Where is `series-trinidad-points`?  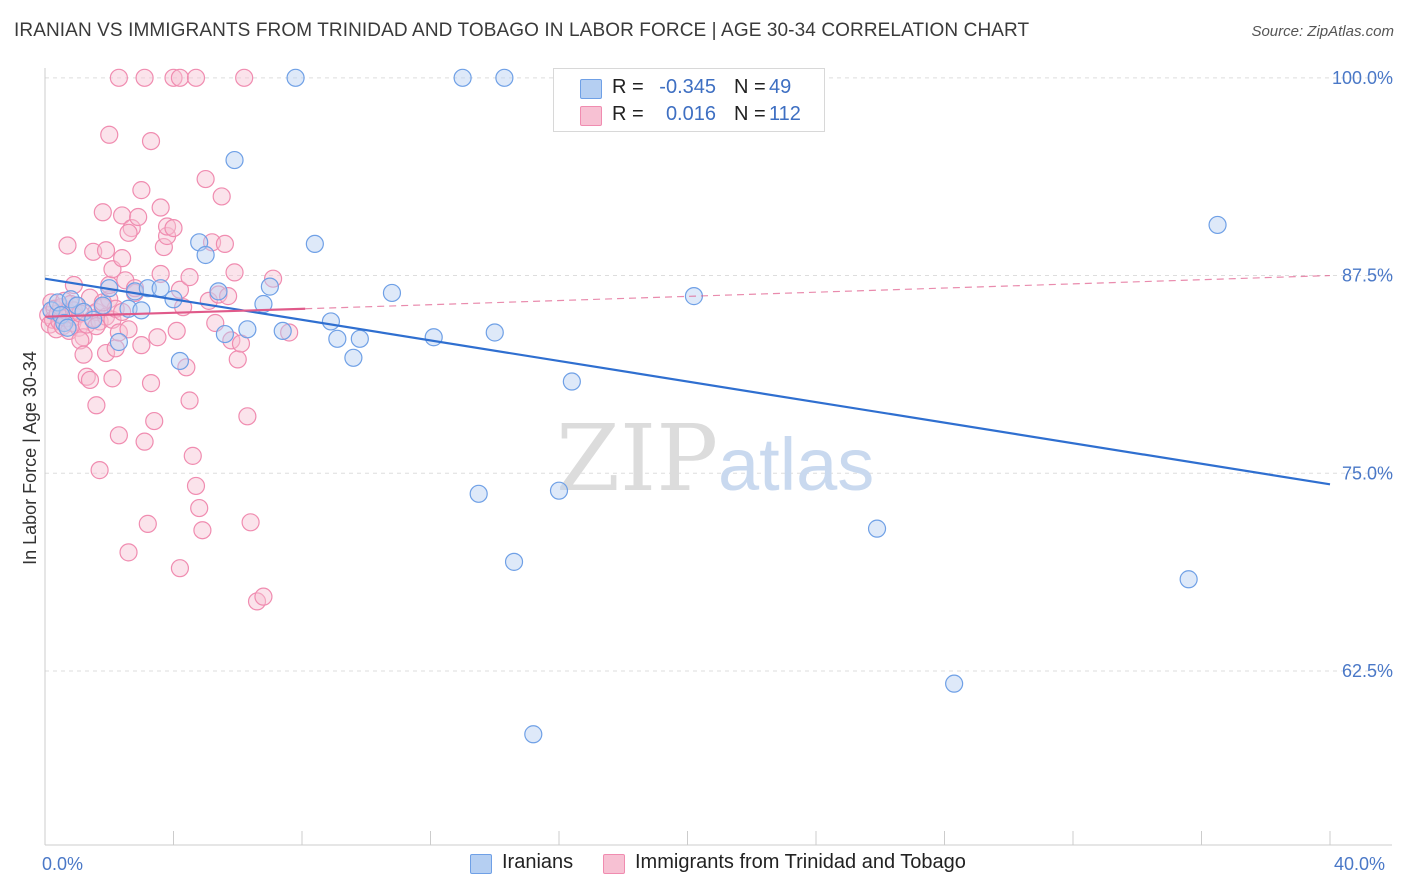
series-trinidad-points is located at coordinates (169, 339).